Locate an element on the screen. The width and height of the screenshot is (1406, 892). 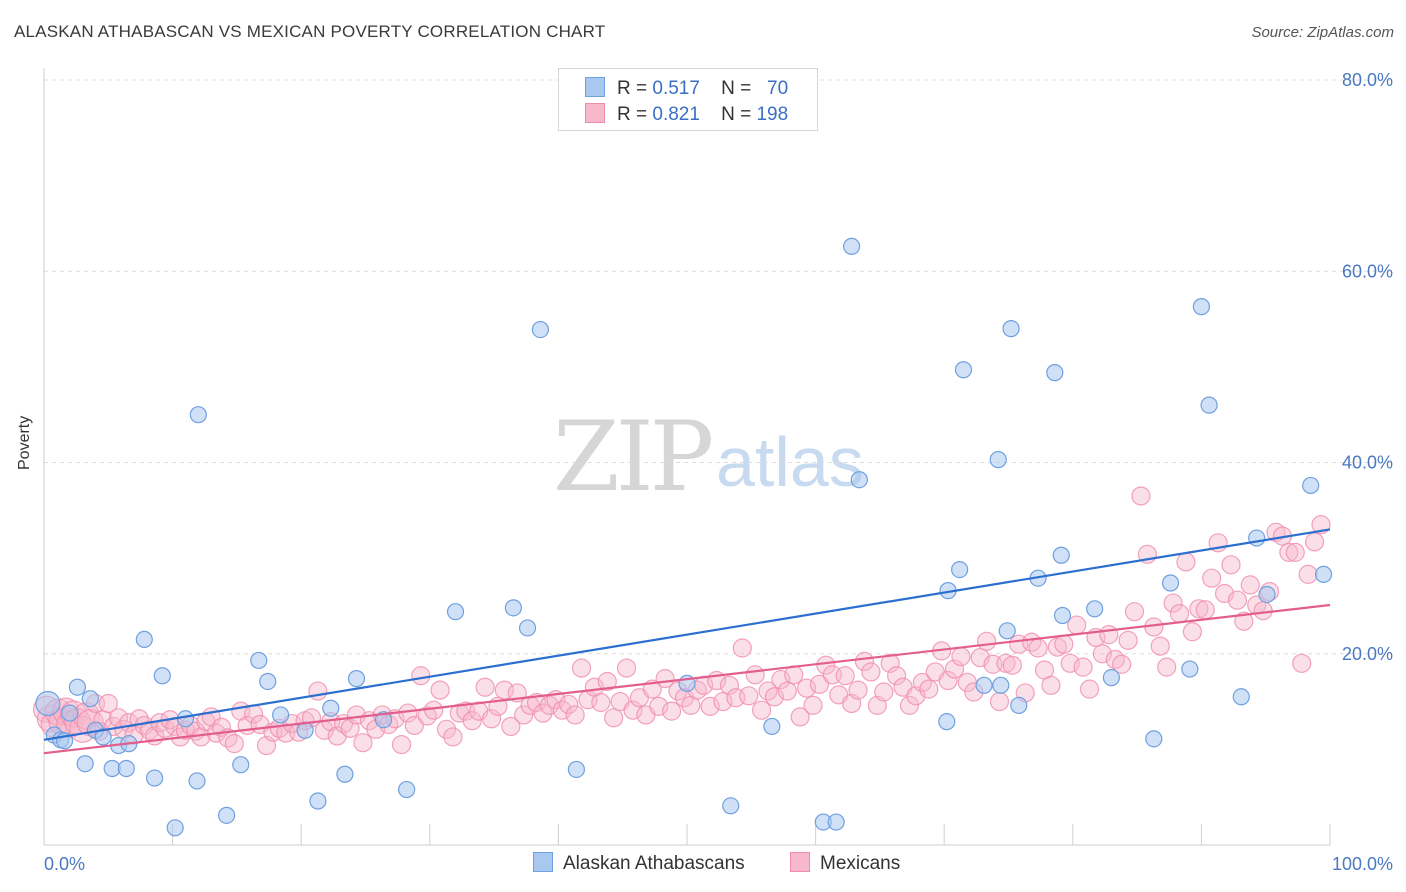
source-label: Source: ZipAtlas.com is located at coordinates (1322, 32).